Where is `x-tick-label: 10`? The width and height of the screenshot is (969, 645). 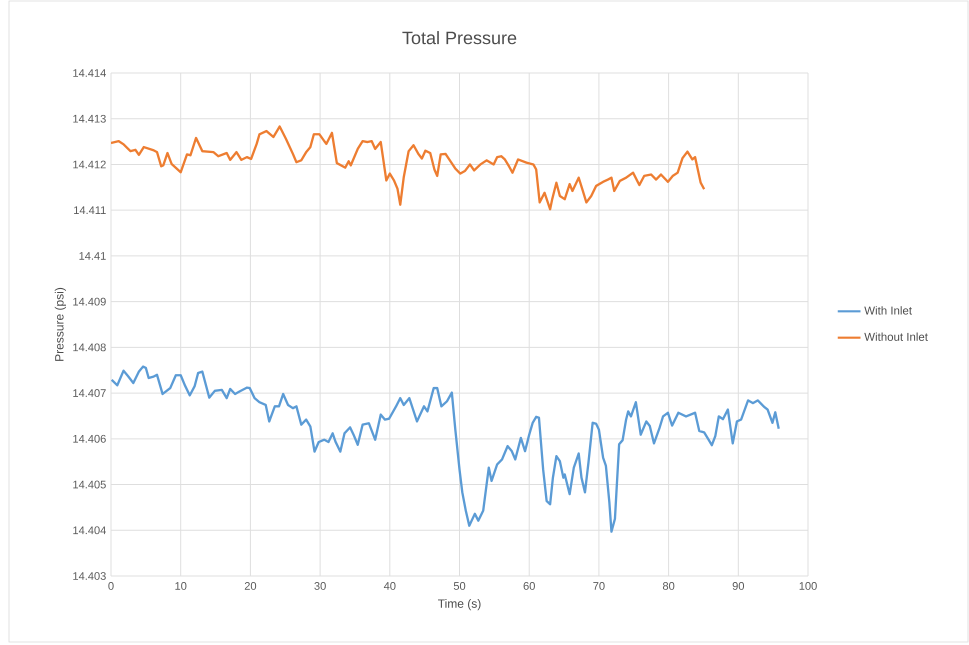
x-tick-label: 10 is located at coordinates (180, 586).